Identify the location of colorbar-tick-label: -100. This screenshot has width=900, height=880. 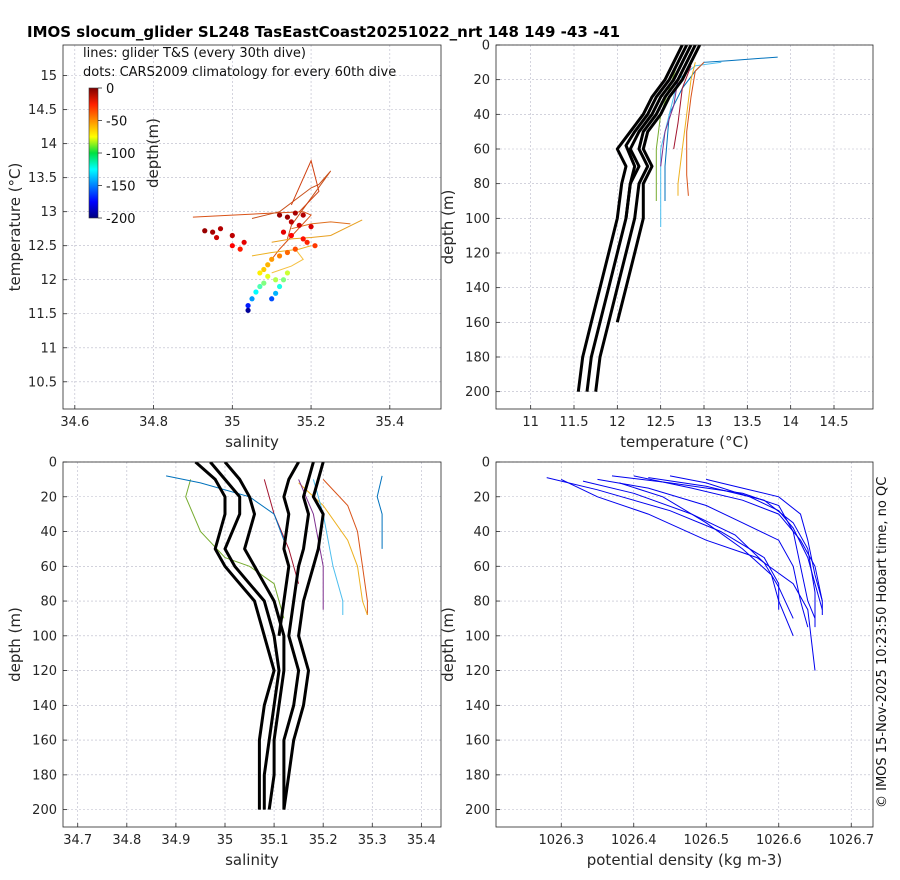
(121, 154).